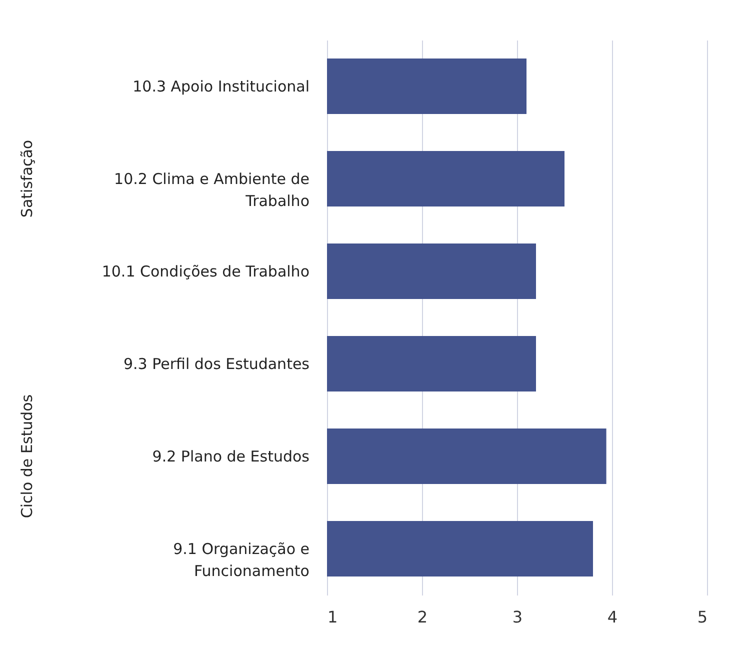 This screenshot has width=734, height=659. Describe the element at coordinates (216, 363) in the screenshot. I see `y-tick-label: 9.3 Perfil dos Estudantes` at that location.